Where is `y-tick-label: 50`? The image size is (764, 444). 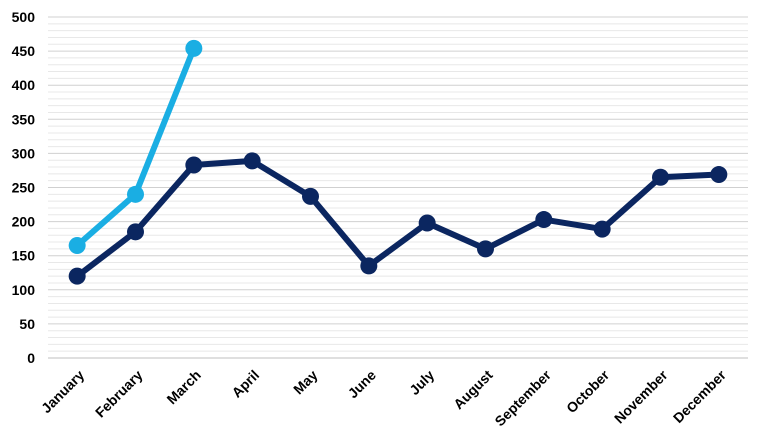 y-tick-label: 50 is located at coordinates (27, 324).